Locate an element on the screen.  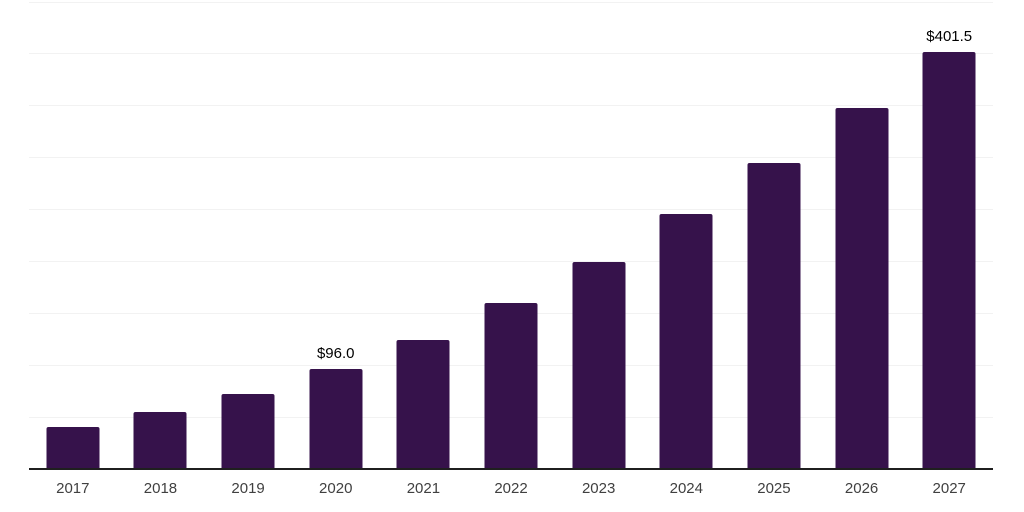
x-tick-label-2025: 2025 is located at coordinates (774, 488).